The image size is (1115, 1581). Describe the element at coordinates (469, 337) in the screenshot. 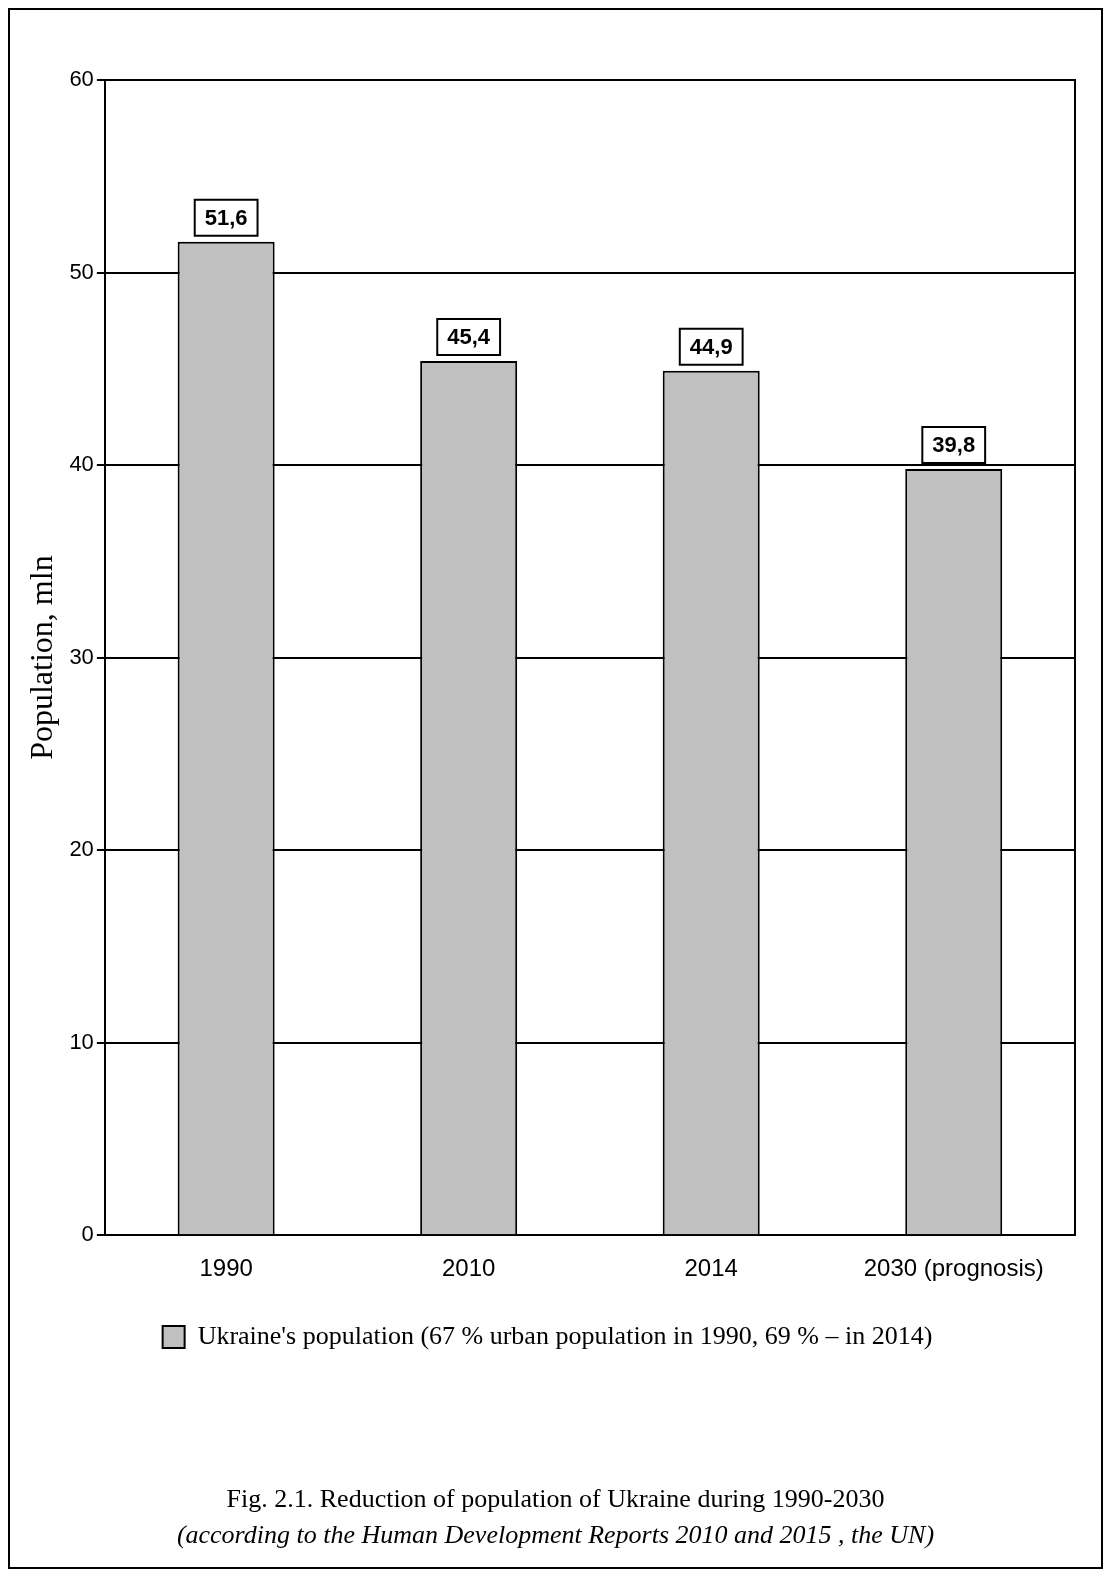

I see `data-label: 45,4` at that location.